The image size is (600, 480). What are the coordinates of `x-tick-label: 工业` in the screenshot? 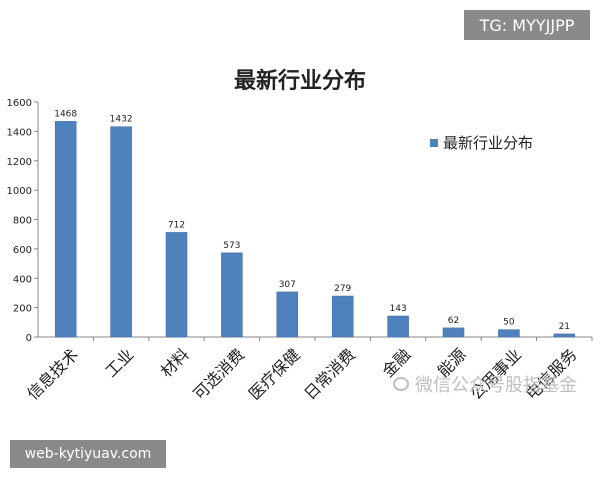 It's located at (119, 363).